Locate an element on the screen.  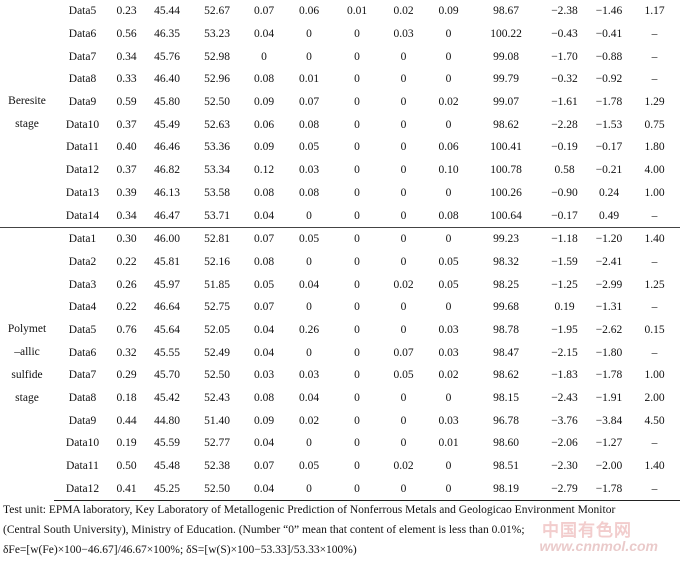
value-cell: 46.00 is located at coordinates (167, 238).